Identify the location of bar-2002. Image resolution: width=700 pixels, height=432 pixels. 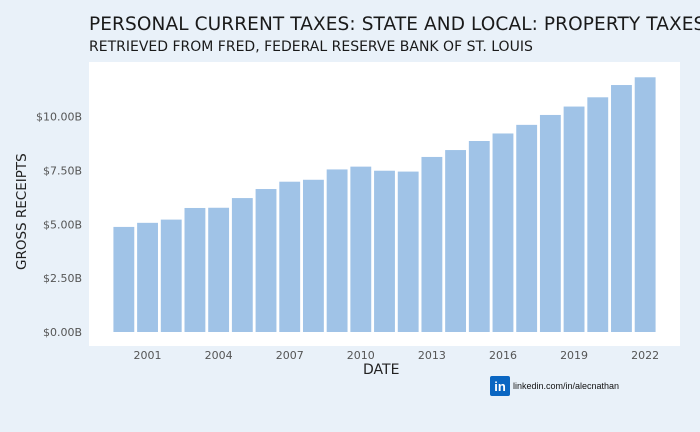
(171, 275).